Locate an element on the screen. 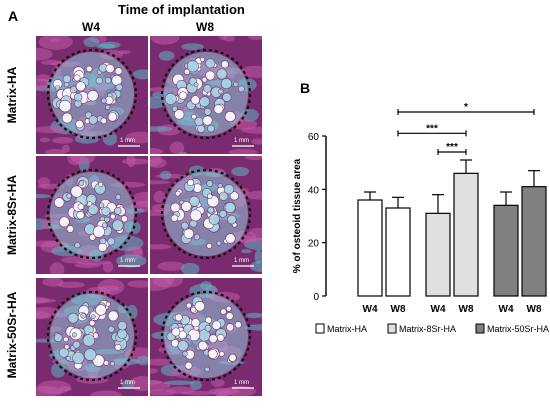 Image resolution: width=550 pixels, height=410 pixels. panel-b-letter: B is located at coordinates (305, 88).